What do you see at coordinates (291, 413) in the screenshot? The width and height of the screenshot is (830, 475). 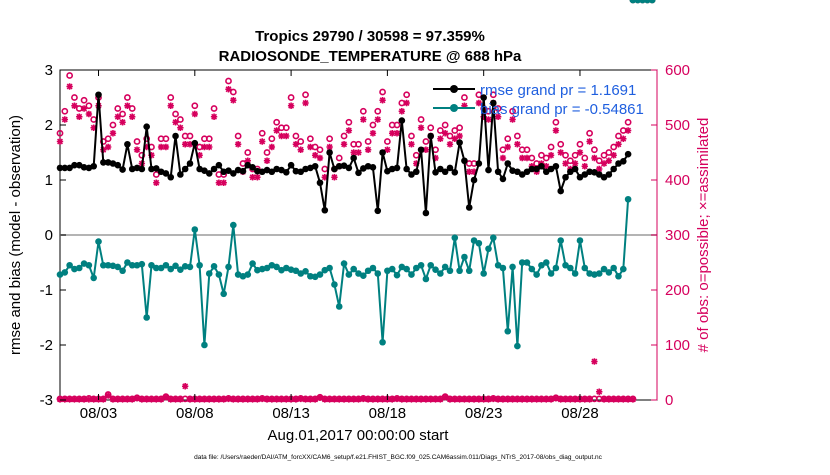 I see `x-tick-label: 08/13` at bounding box center [291, 413].